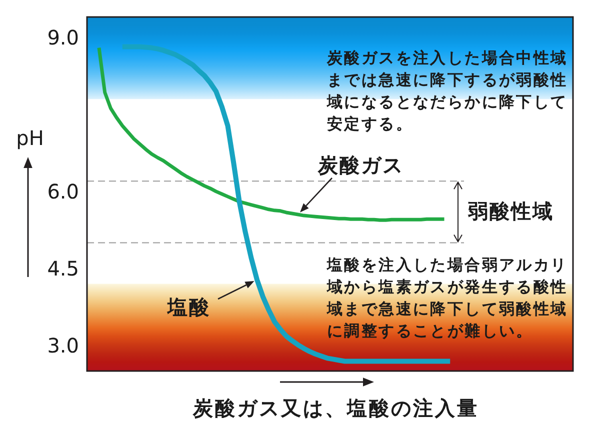 The width and height of the screenshot is (600, 426). What do you see at coordinates (63, 191) in the screenshot?
I see `y-tick-label: 6.0` at bounding box center [63, 191].